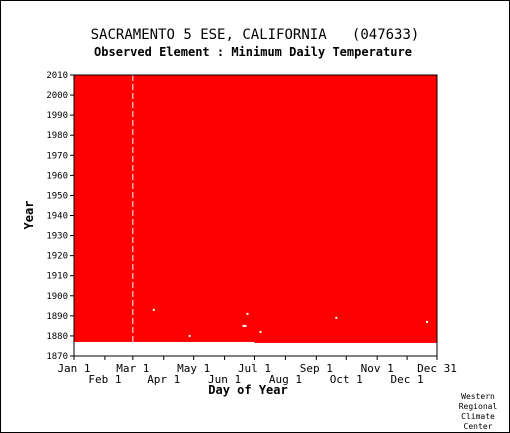  What do you see at coordinates (57, 257) in the screenshot?
I see `y-tick-label: 1920` at bounding box center [57, 257].